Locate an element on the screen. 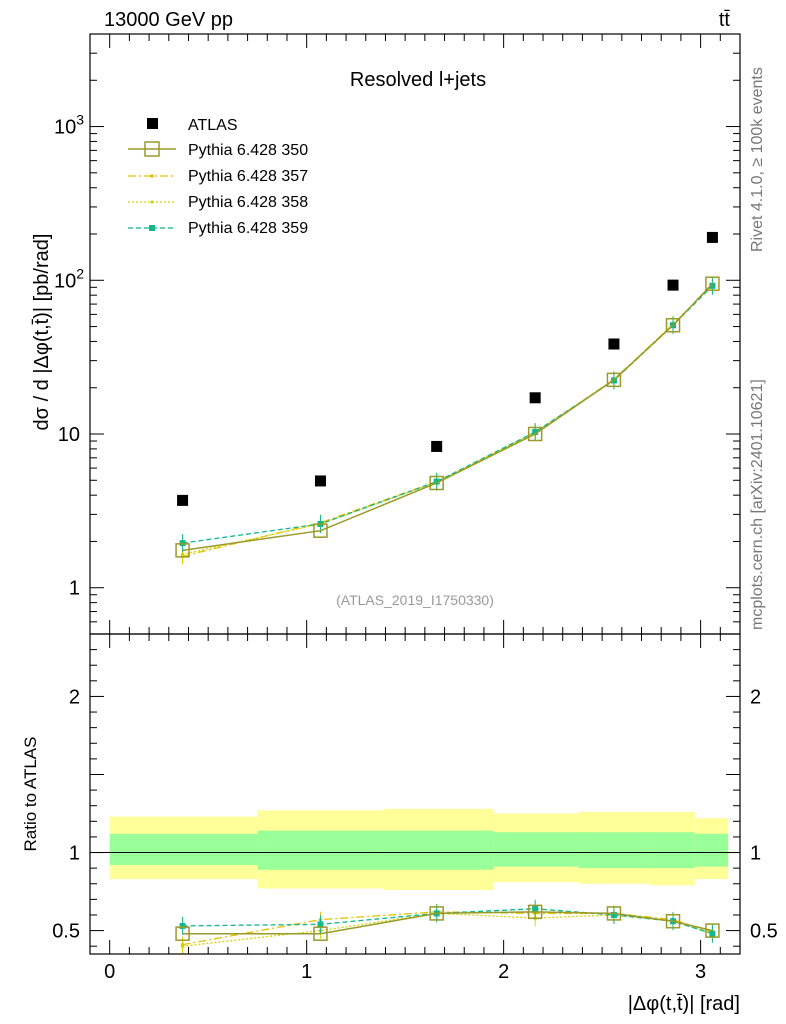 Image resolution: width=786 pixels, height=1024 pixels. legend-label-359: Pythia 6.428 359 is located at coordinates (248, 228).